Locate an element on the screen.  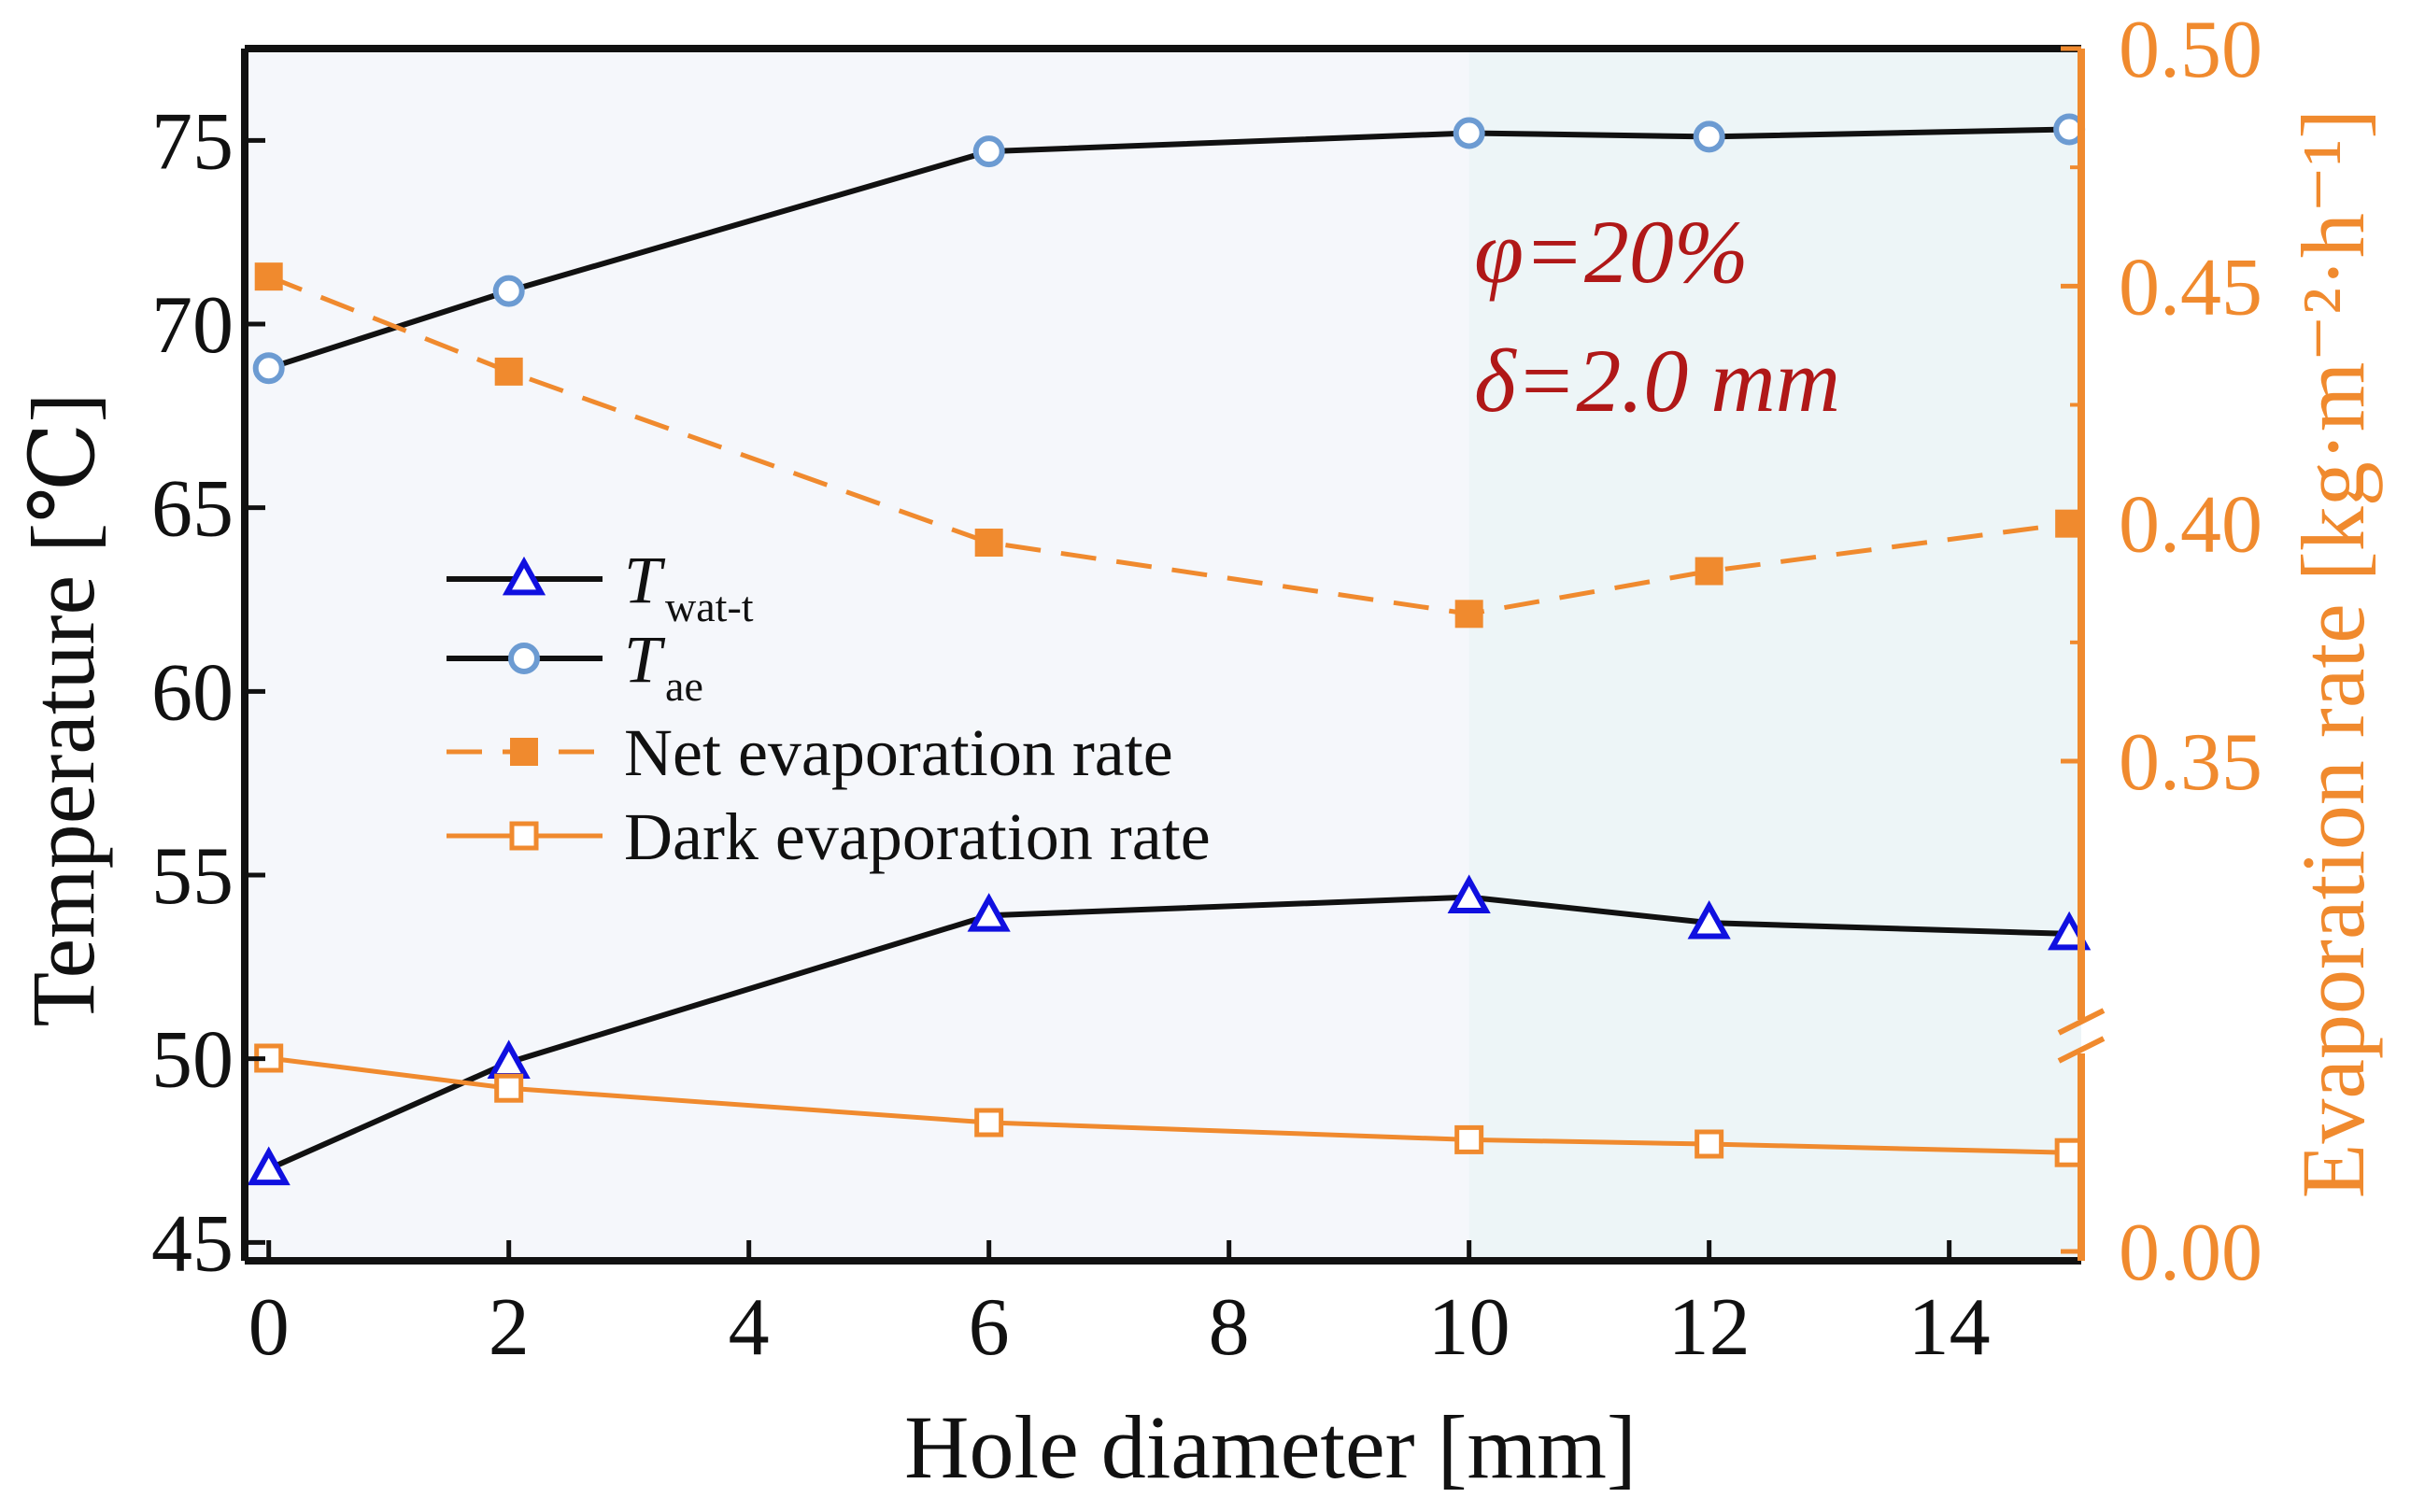
legend-label-main-1: T is located at coordinates (645, 659).